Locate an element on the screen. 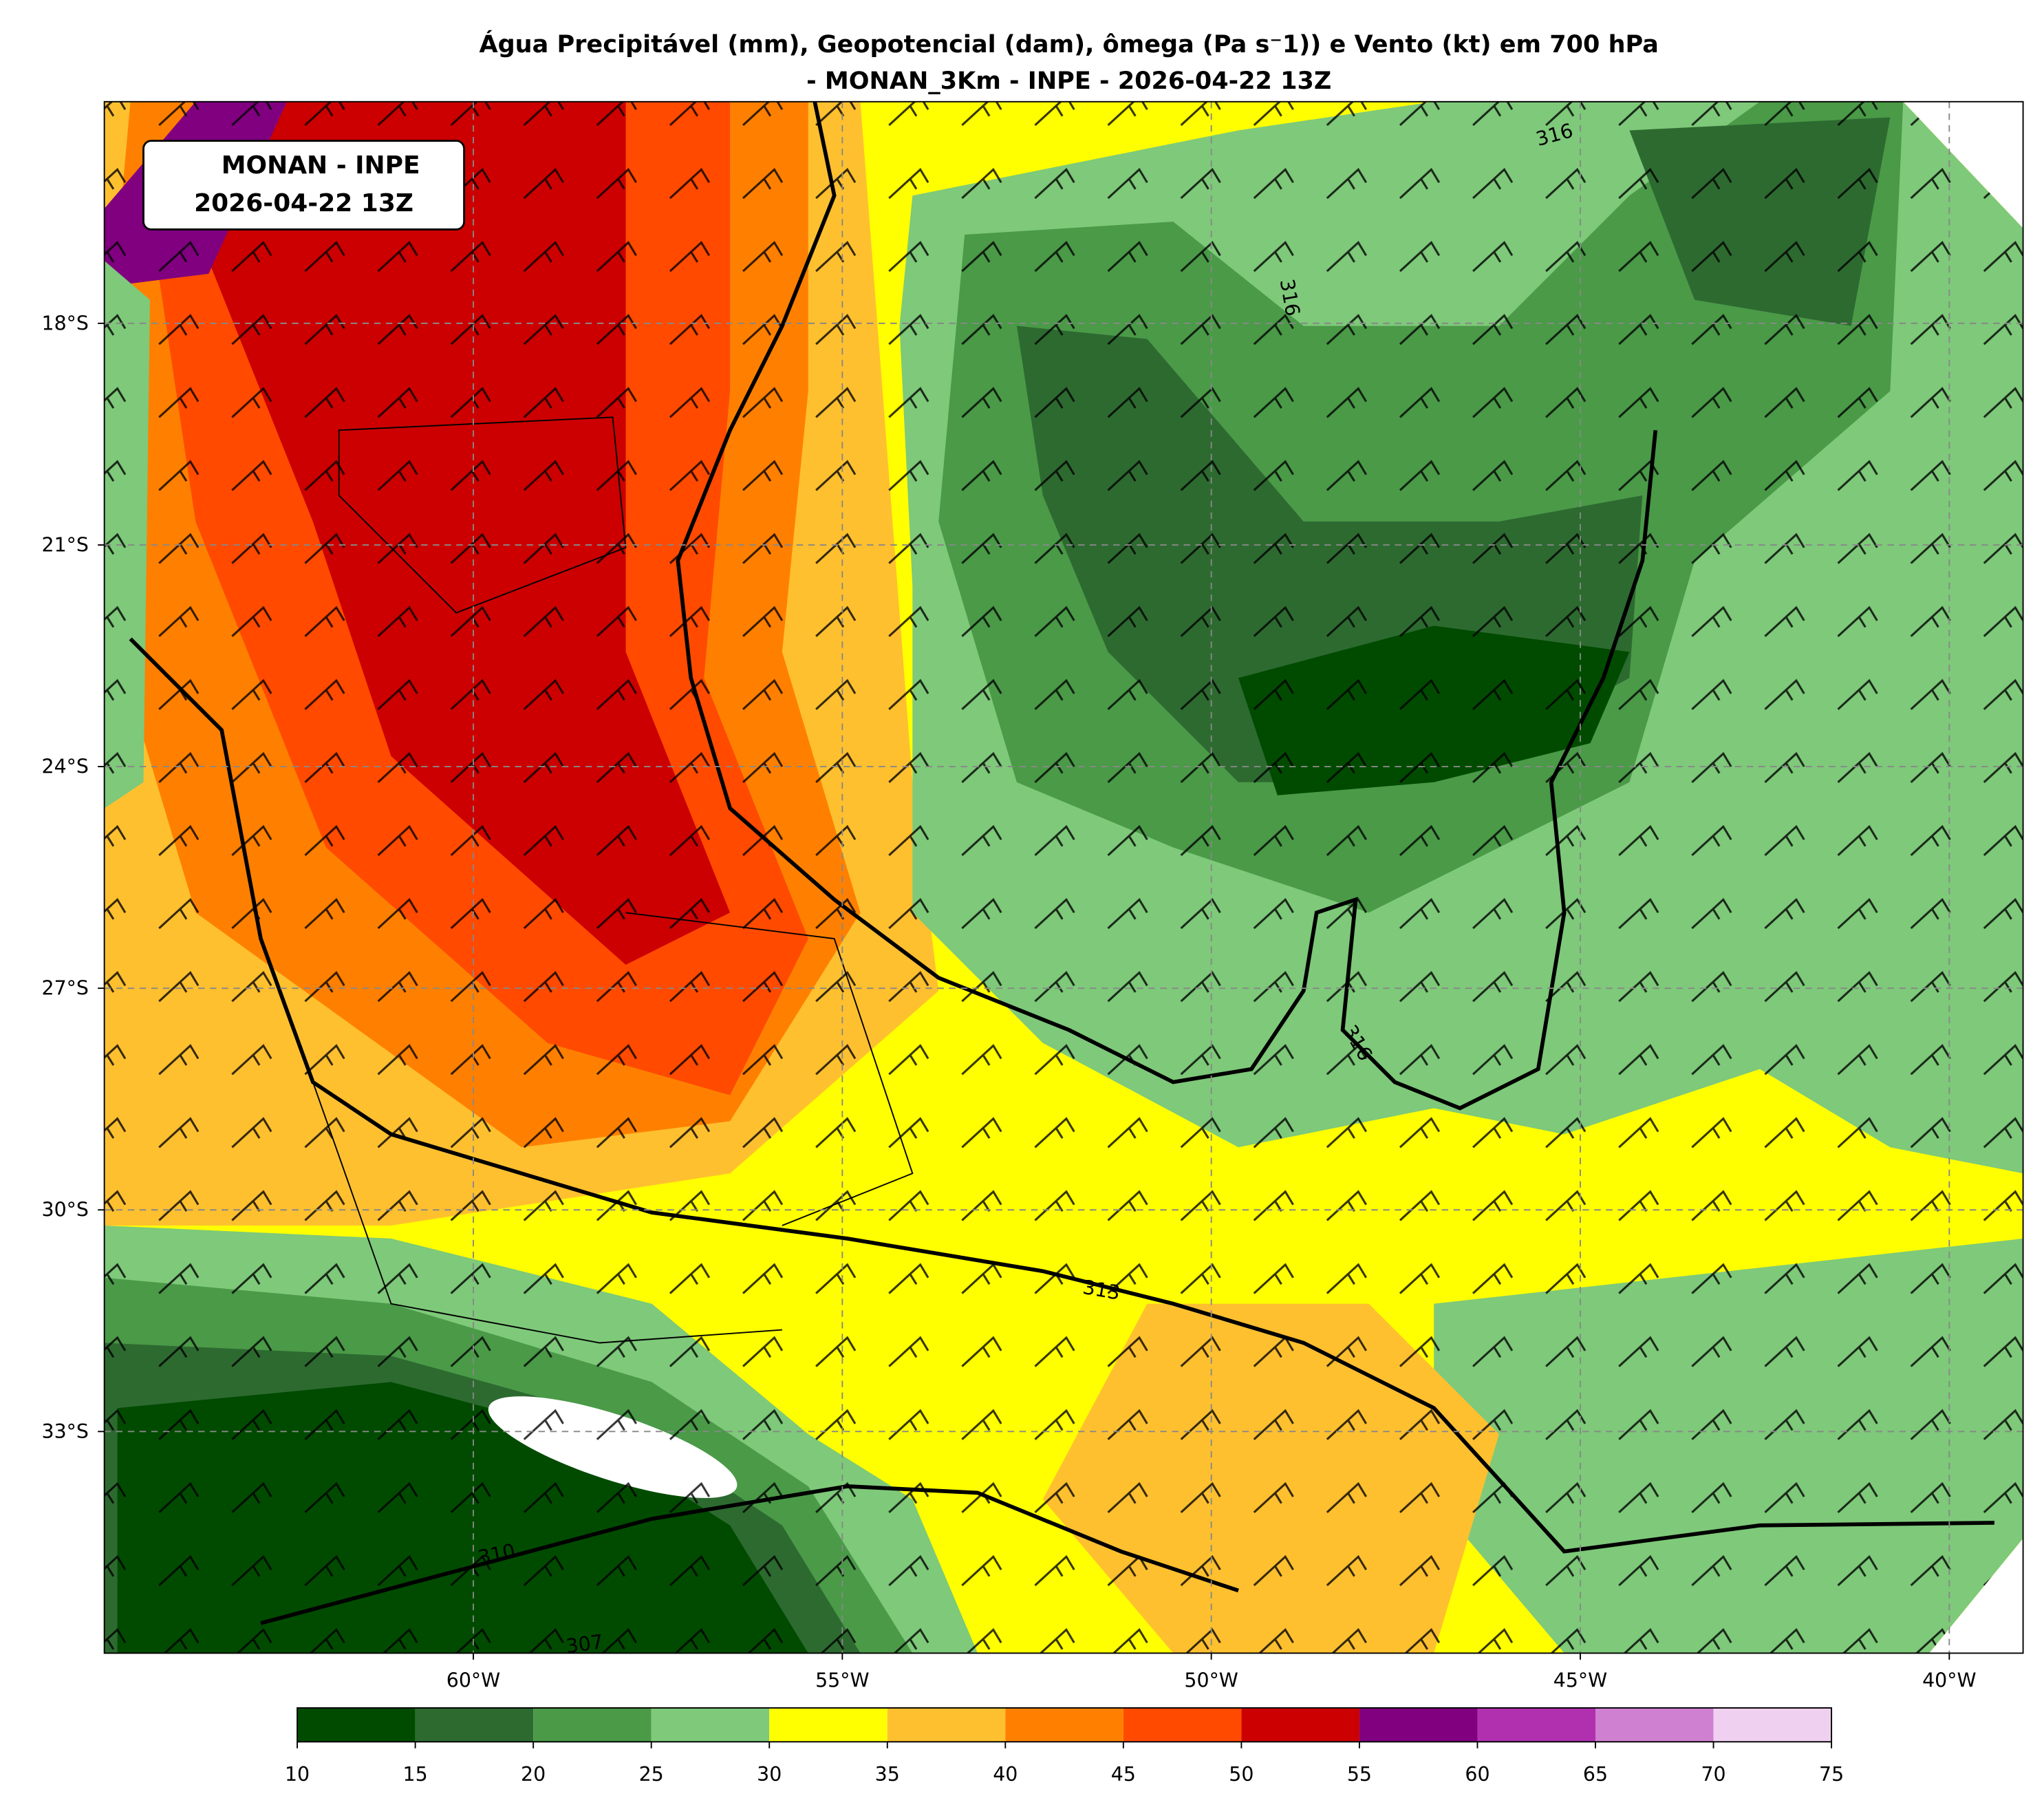 The width and height of the screenshot is (2044, 1807). colorbar-label: 75 is located at coordinates (1831, 1774).